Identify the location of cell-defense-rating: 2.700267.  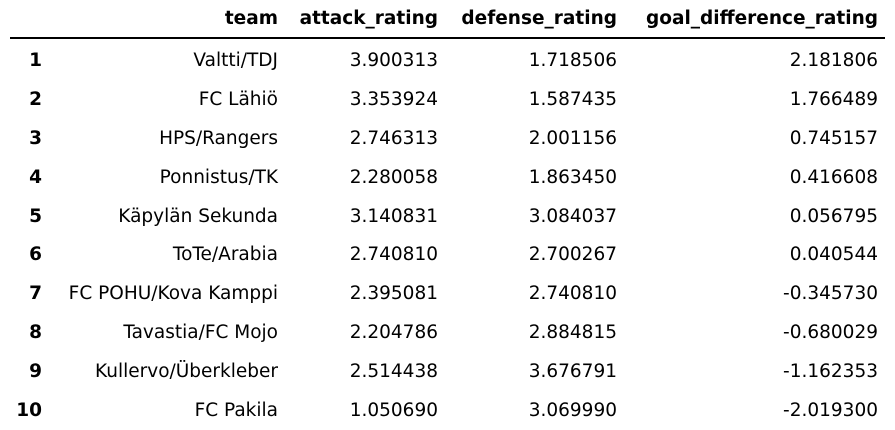
(572, 255).